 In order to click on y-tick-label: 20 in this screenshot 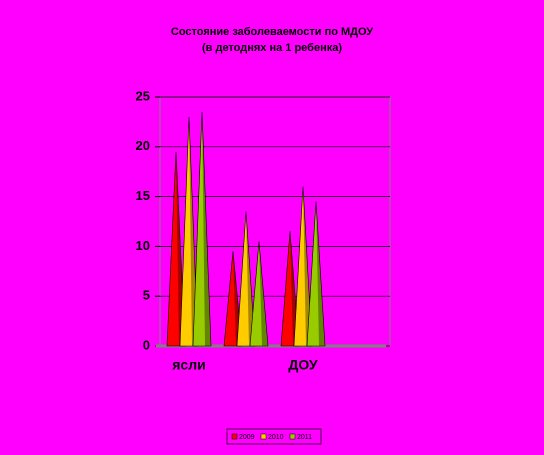, I will do `click(143, 145)`.